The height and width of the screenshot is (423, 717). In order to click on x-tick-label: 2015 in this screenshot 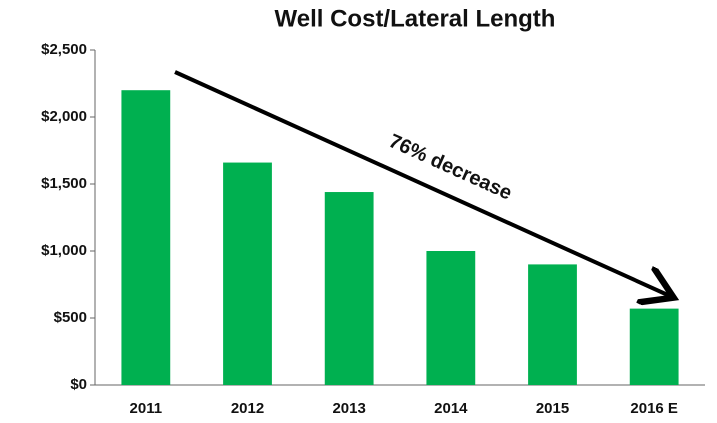, I will do `click(552, 408)`.